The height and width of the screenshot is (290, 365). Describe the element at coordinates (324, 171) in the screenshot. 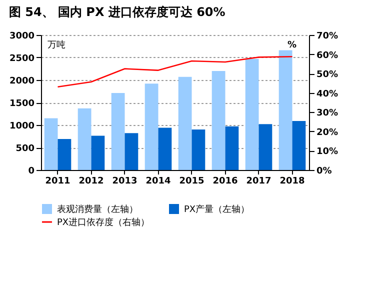

I see `y2-tick-label: 0%` at that location.